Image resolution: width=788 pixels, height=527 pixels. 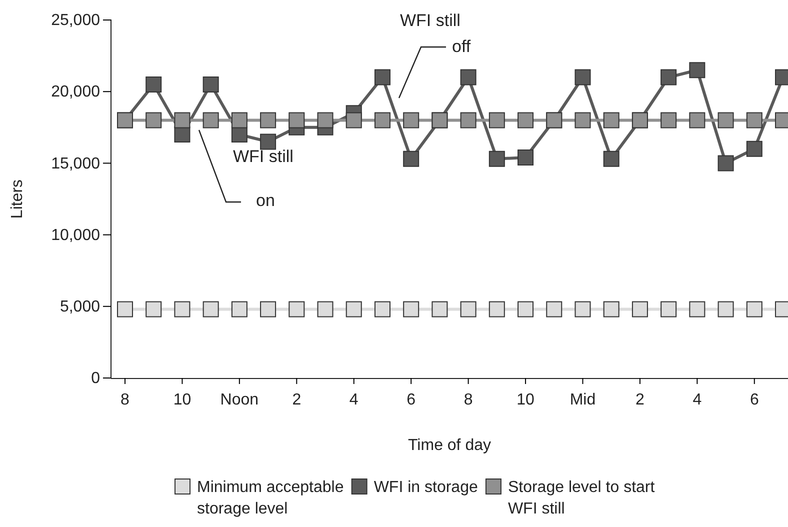 I want to click on y-tick-label: 20,000, so click(x=75, y=92).